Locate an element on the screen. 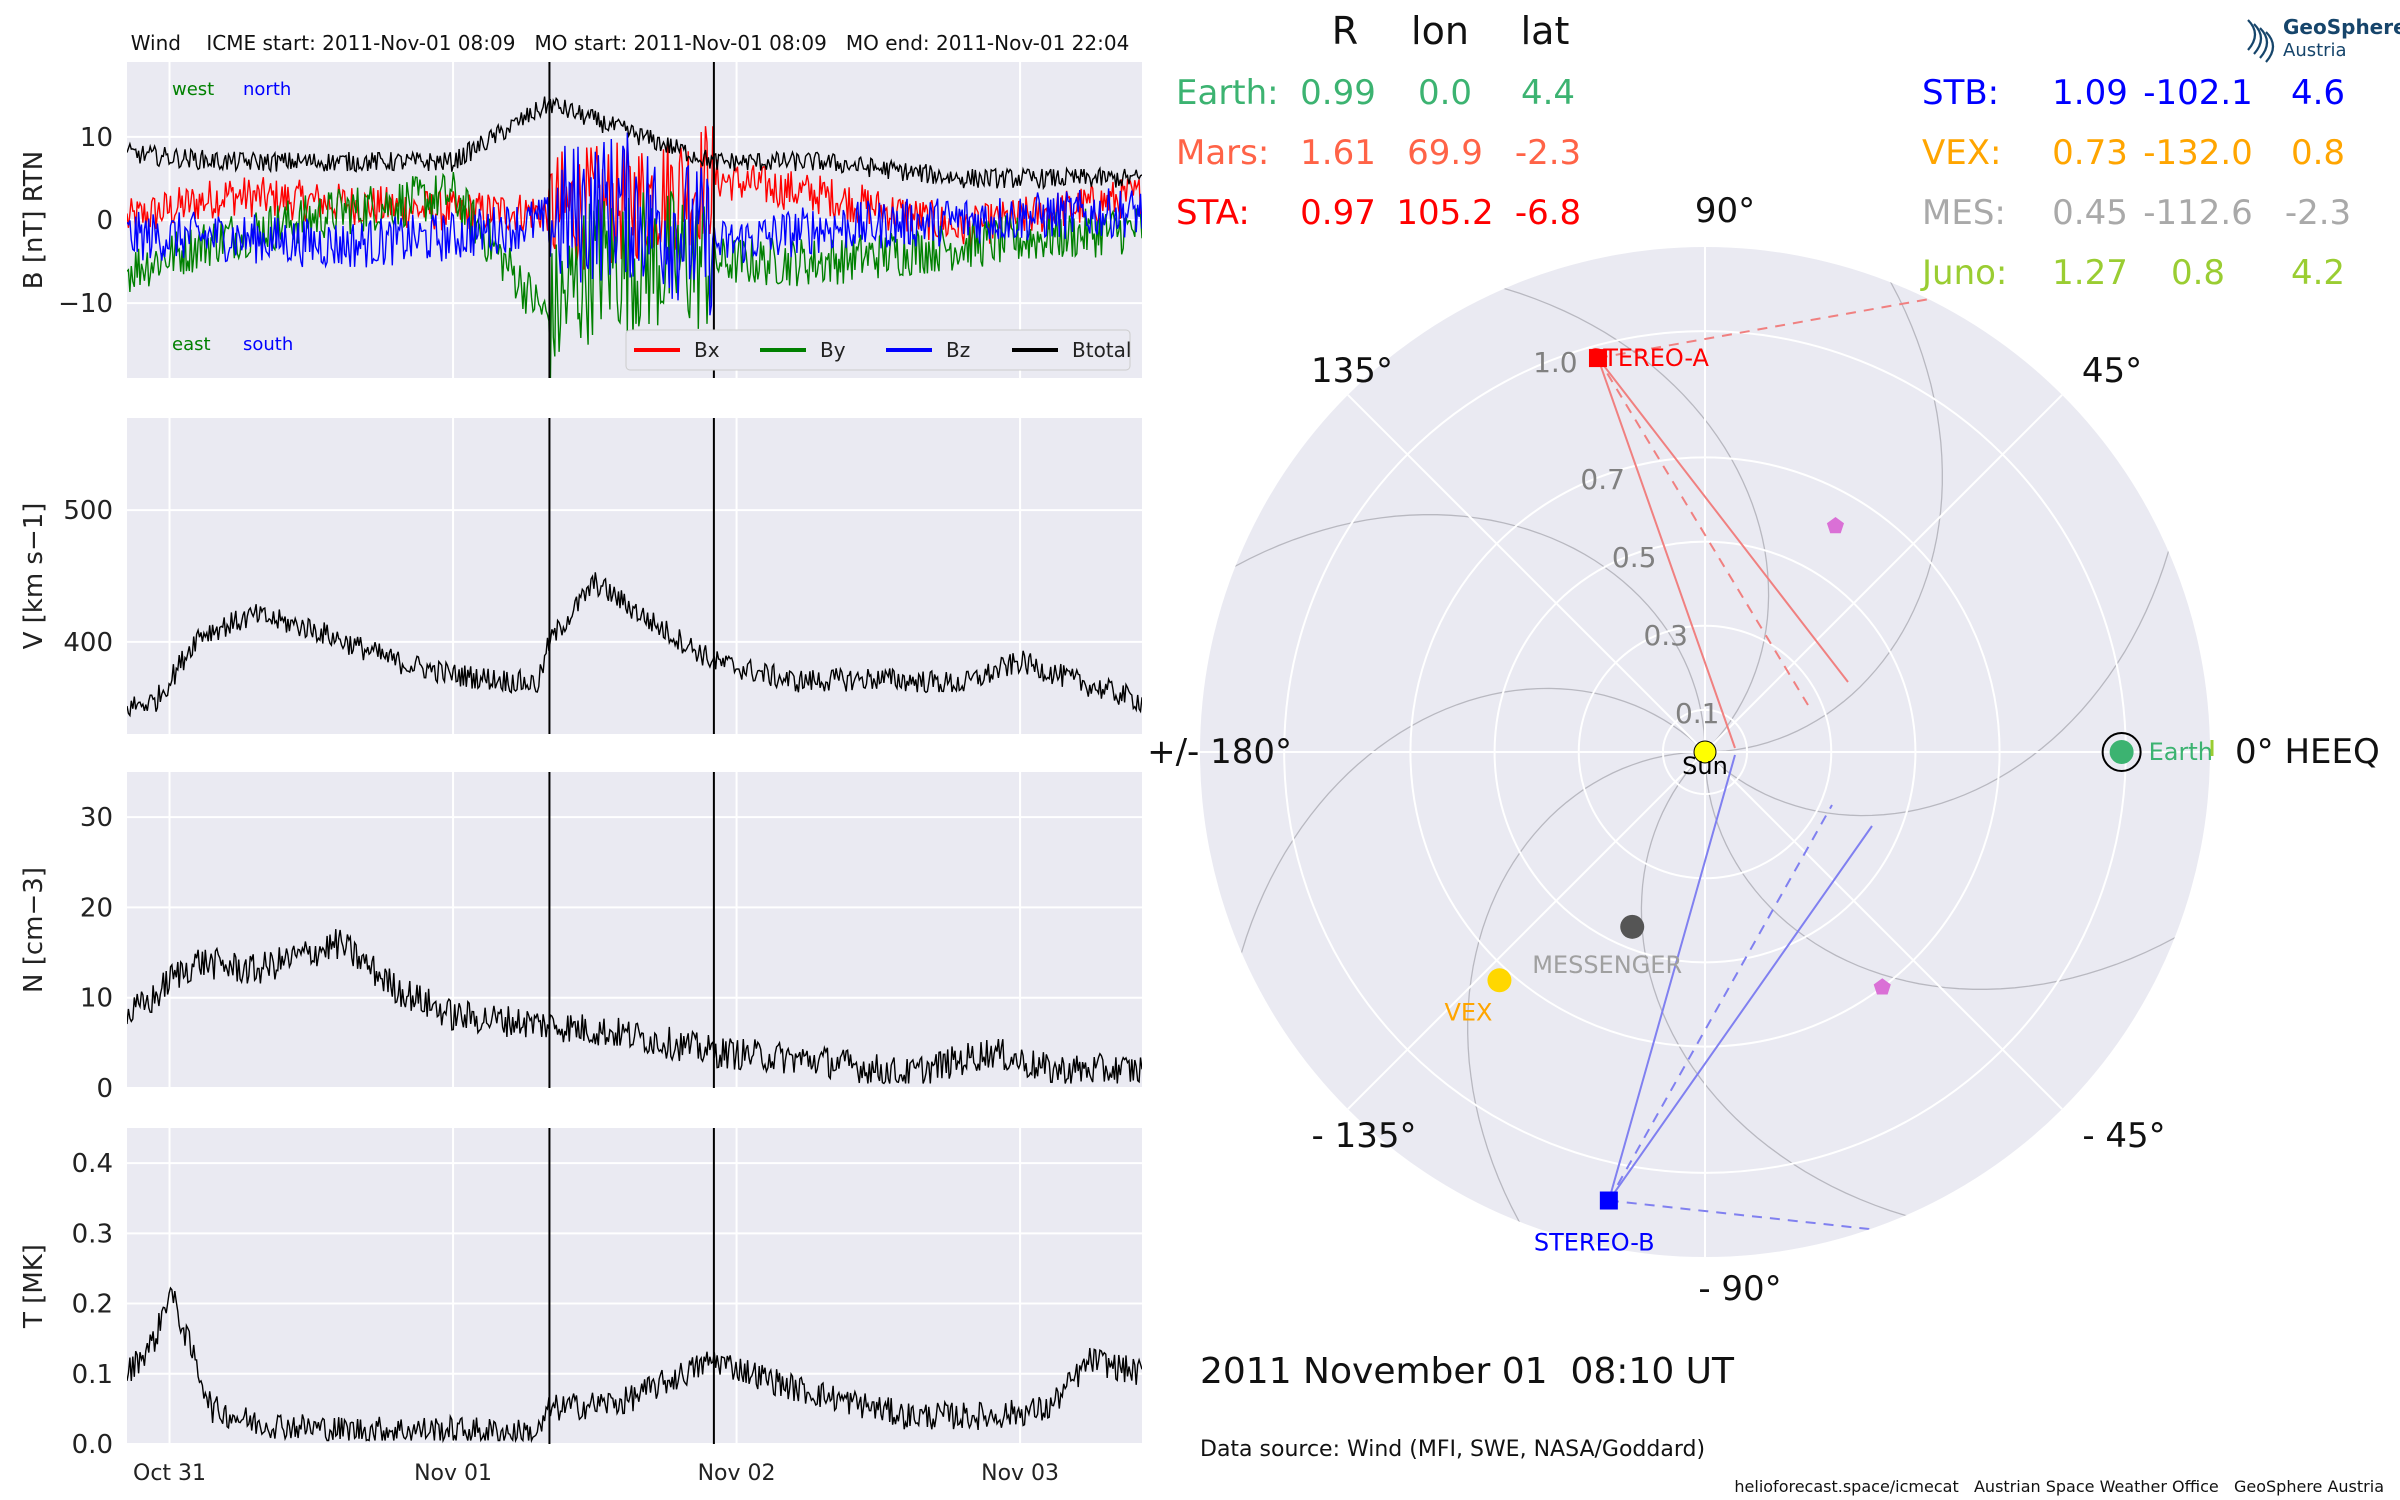 The width and height of the screenshot is (2400, 1500). annotation-east: east is located at coordinates (191, 344).